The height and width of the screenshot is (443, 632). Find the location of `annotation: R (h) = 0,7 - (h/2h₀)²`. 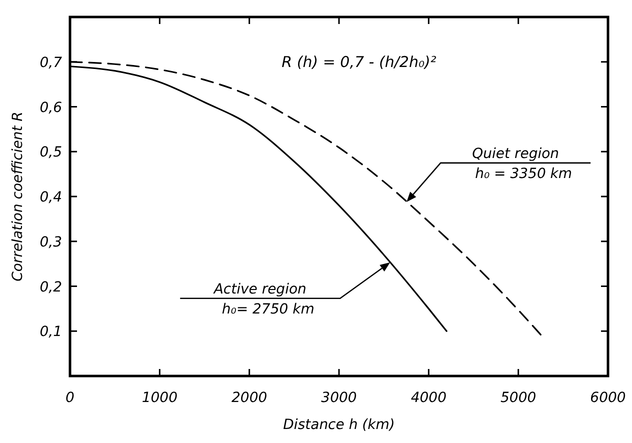

annotation: R (h) = 0,7 - (h/2h₀)² is located at coordinates (359, 62).